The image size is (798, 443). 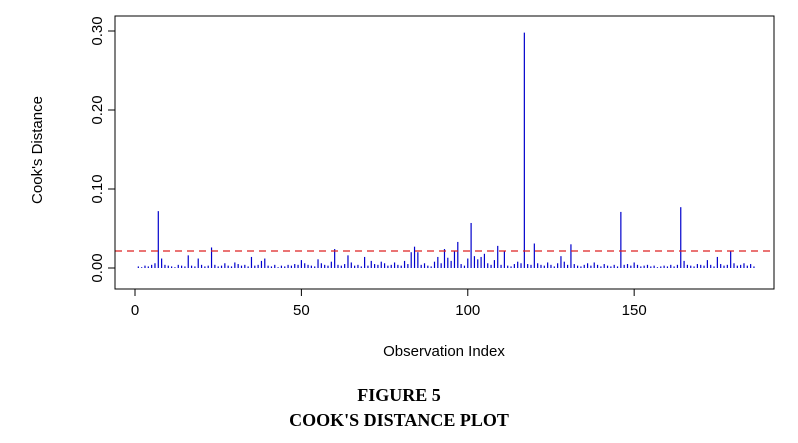 I want to click on y-tick-label-0: 0.00, so click(x=97, y=267).